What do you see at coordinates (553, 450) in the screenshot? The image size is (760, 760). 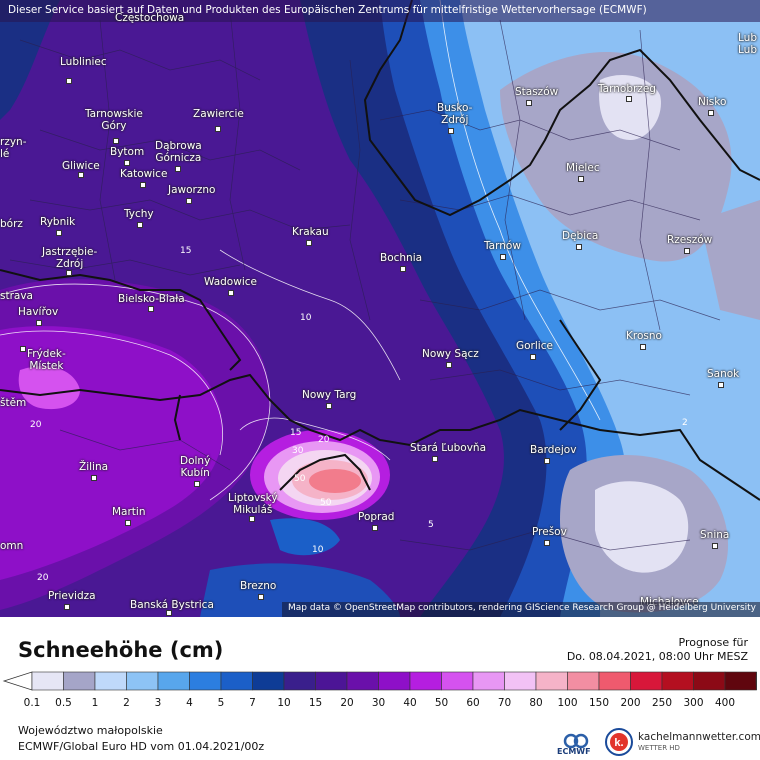 I see `city-label: Bardejov` at bounding box center [553, 450].